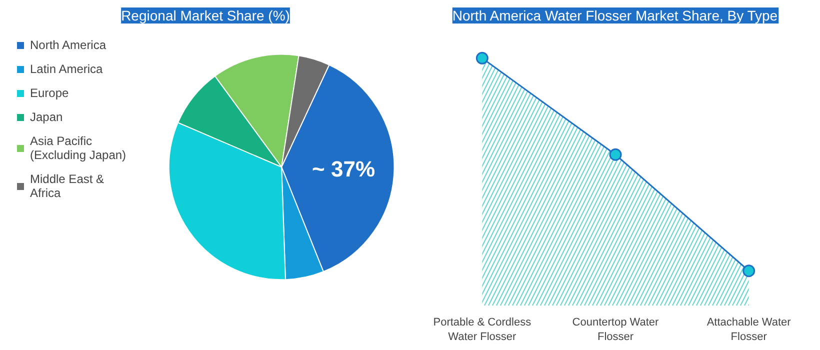 This screenshot has width=820, height=350. What do you see at coordinates (482, 329) in the screenshot?
I see `x-tick-label: Portable & Cordless Water Flosser` at bounding box center [482, 329].